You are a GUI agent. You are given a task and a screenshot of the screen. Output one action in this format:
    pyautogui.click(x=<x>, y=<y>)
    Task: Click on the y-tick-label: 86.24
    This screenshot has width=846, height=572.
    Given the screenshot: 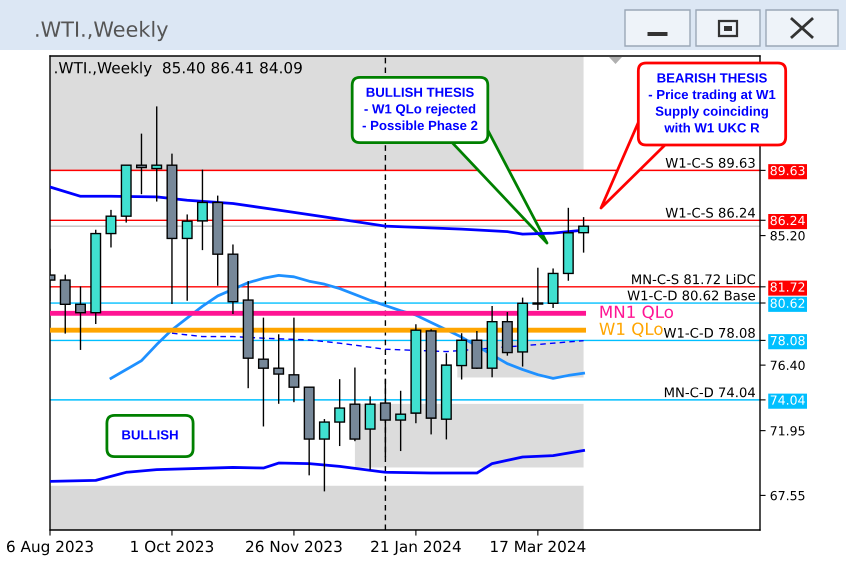 What is the action you would take?
    pyautogui.click(x=787, y=221)
    